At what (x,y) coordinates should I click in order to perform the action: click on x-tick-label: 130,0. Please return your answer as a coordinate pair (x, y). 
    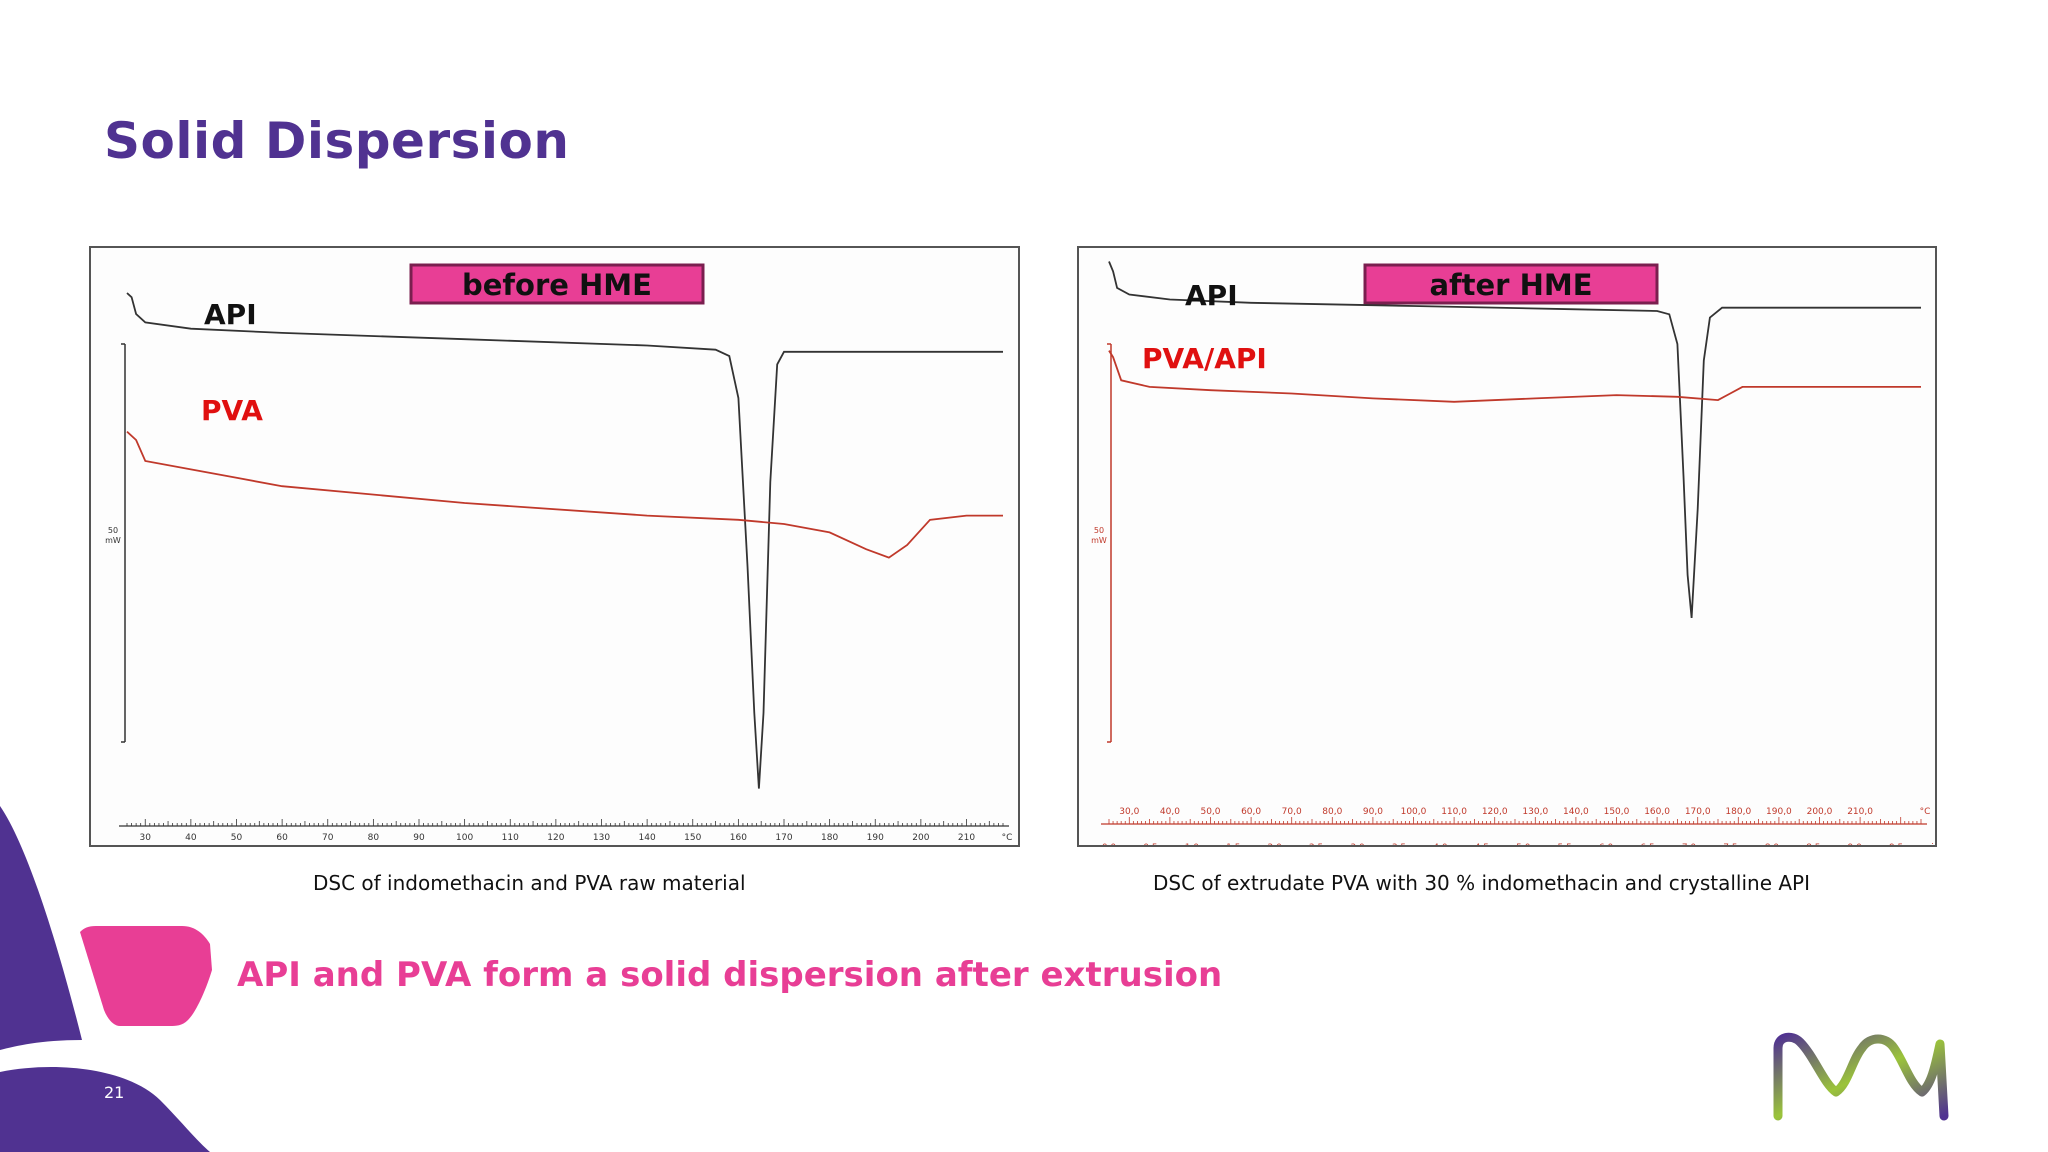
    Looking at the image, I should click on (1535, 812).